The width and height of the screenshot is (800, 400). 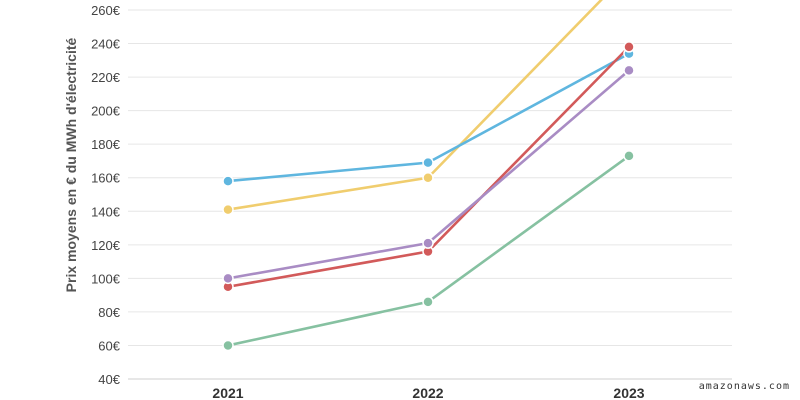 I want to click on x-tick-label: 2022, so click(x=427, y=392).